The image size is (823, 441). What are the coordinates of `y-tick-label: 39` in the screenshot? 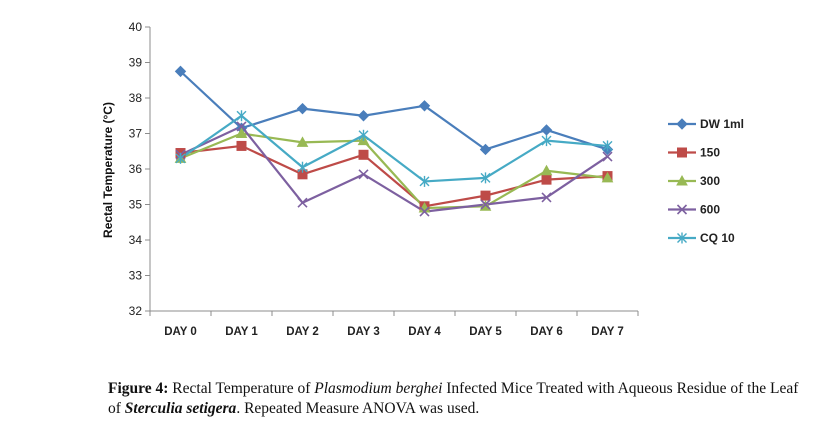 It's located at (136, 63).